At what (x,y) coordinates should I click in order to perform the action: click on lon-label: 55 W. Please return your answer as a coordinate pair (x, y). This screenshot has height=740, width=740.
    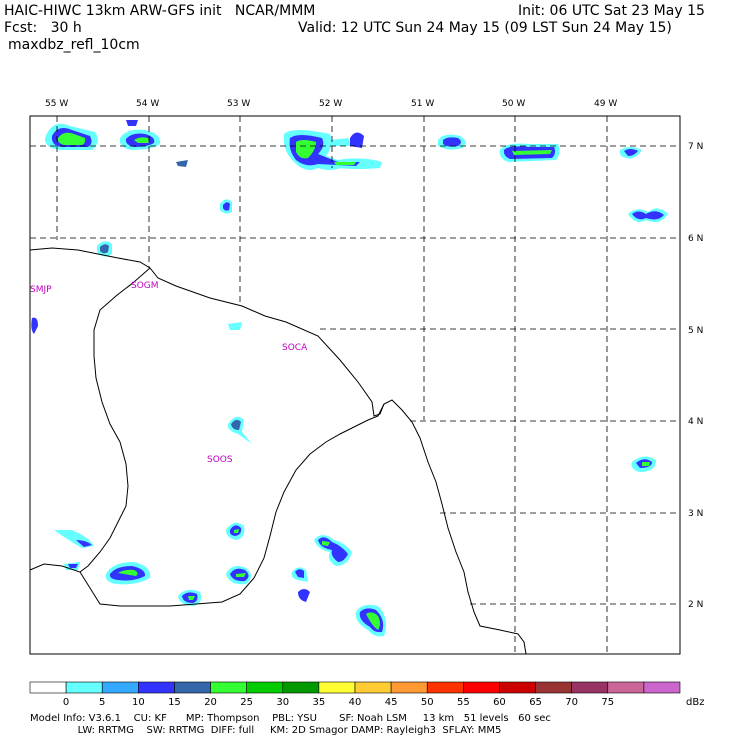
    Looking at the image, I should click on (56, 104).